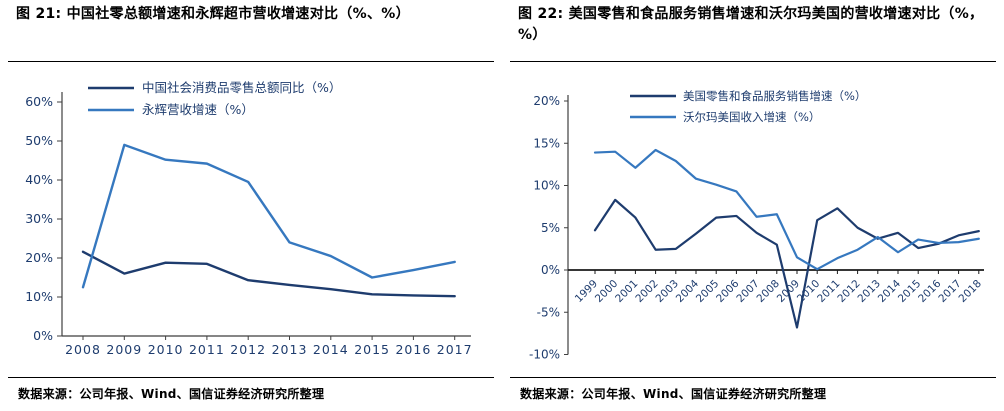 This screenshot has width=1004, height=411. Describe the element at coordinates (207, 349) in the screenshot. I see `fig21-x-tick-label: 2011` at that location.